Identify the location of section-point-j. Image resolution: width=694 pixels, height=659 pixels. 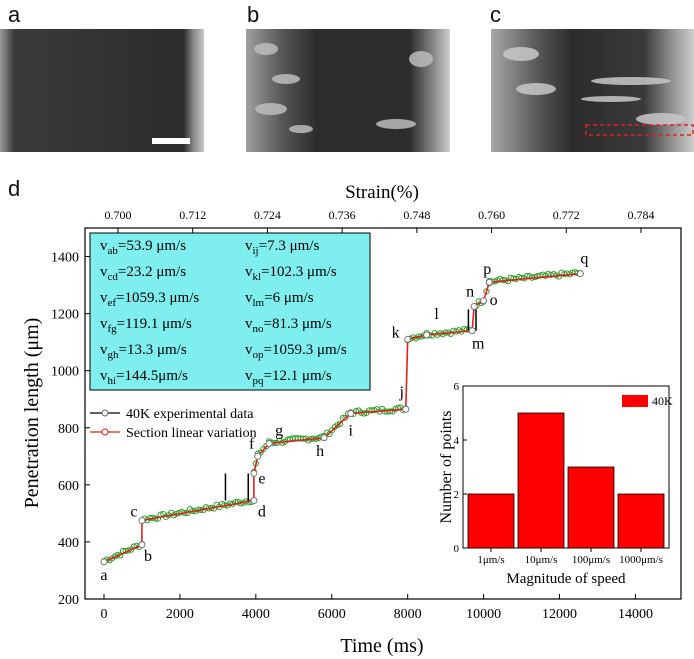
(406, 409).